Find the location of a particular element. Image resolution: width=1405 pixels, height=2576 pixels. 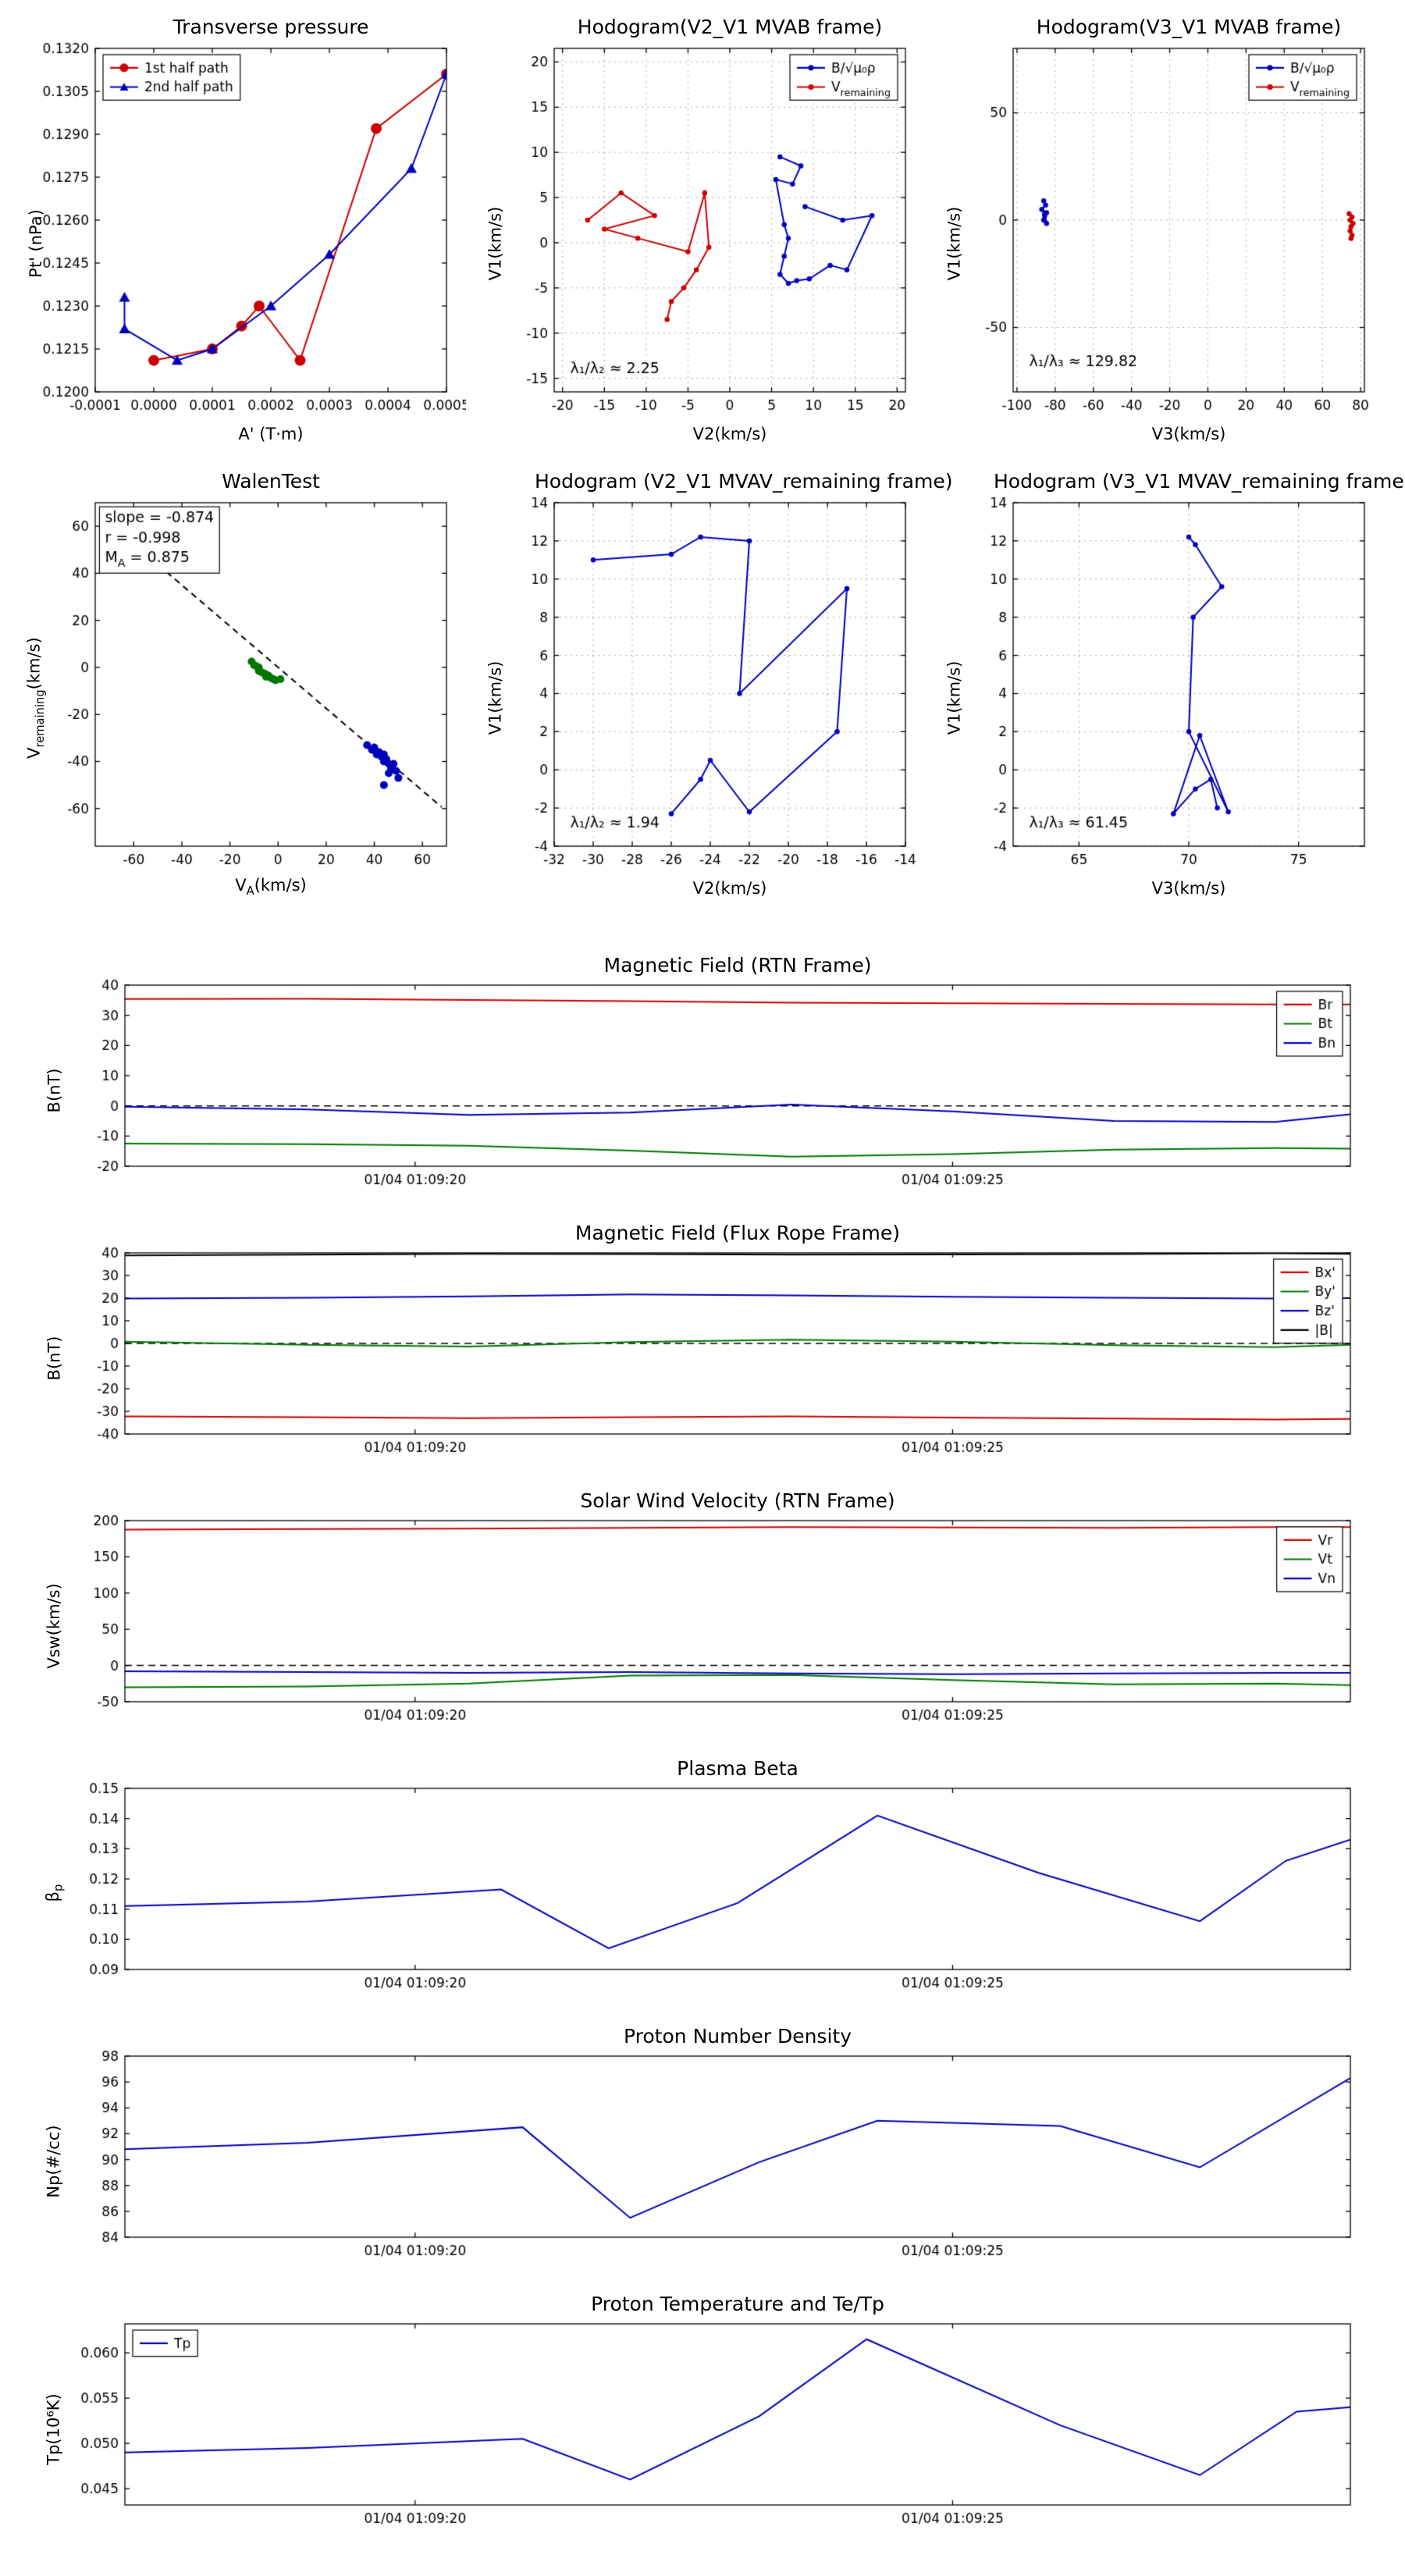

chart-title: Hodogram (V2_V1 MVAV_remaining frame) is located at coordinates (744, 481).